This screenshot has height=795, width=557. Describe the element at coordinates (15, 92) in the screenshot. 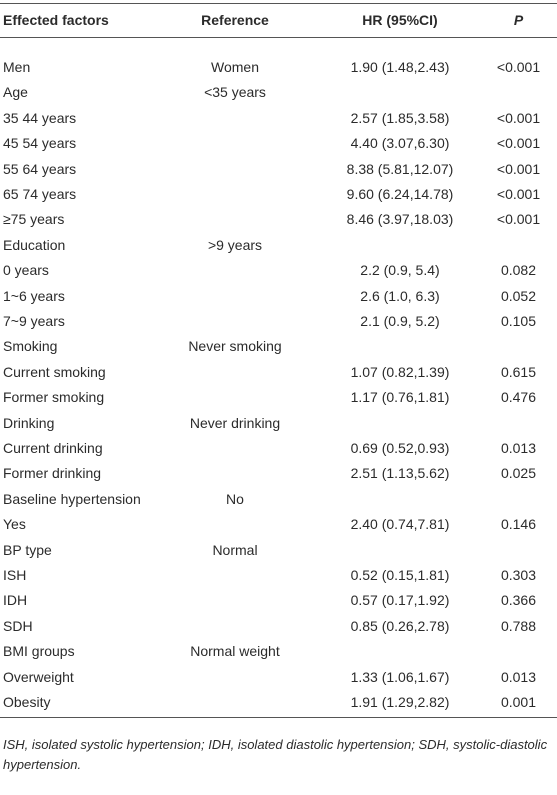

I see `table-cell: Age` at that location.